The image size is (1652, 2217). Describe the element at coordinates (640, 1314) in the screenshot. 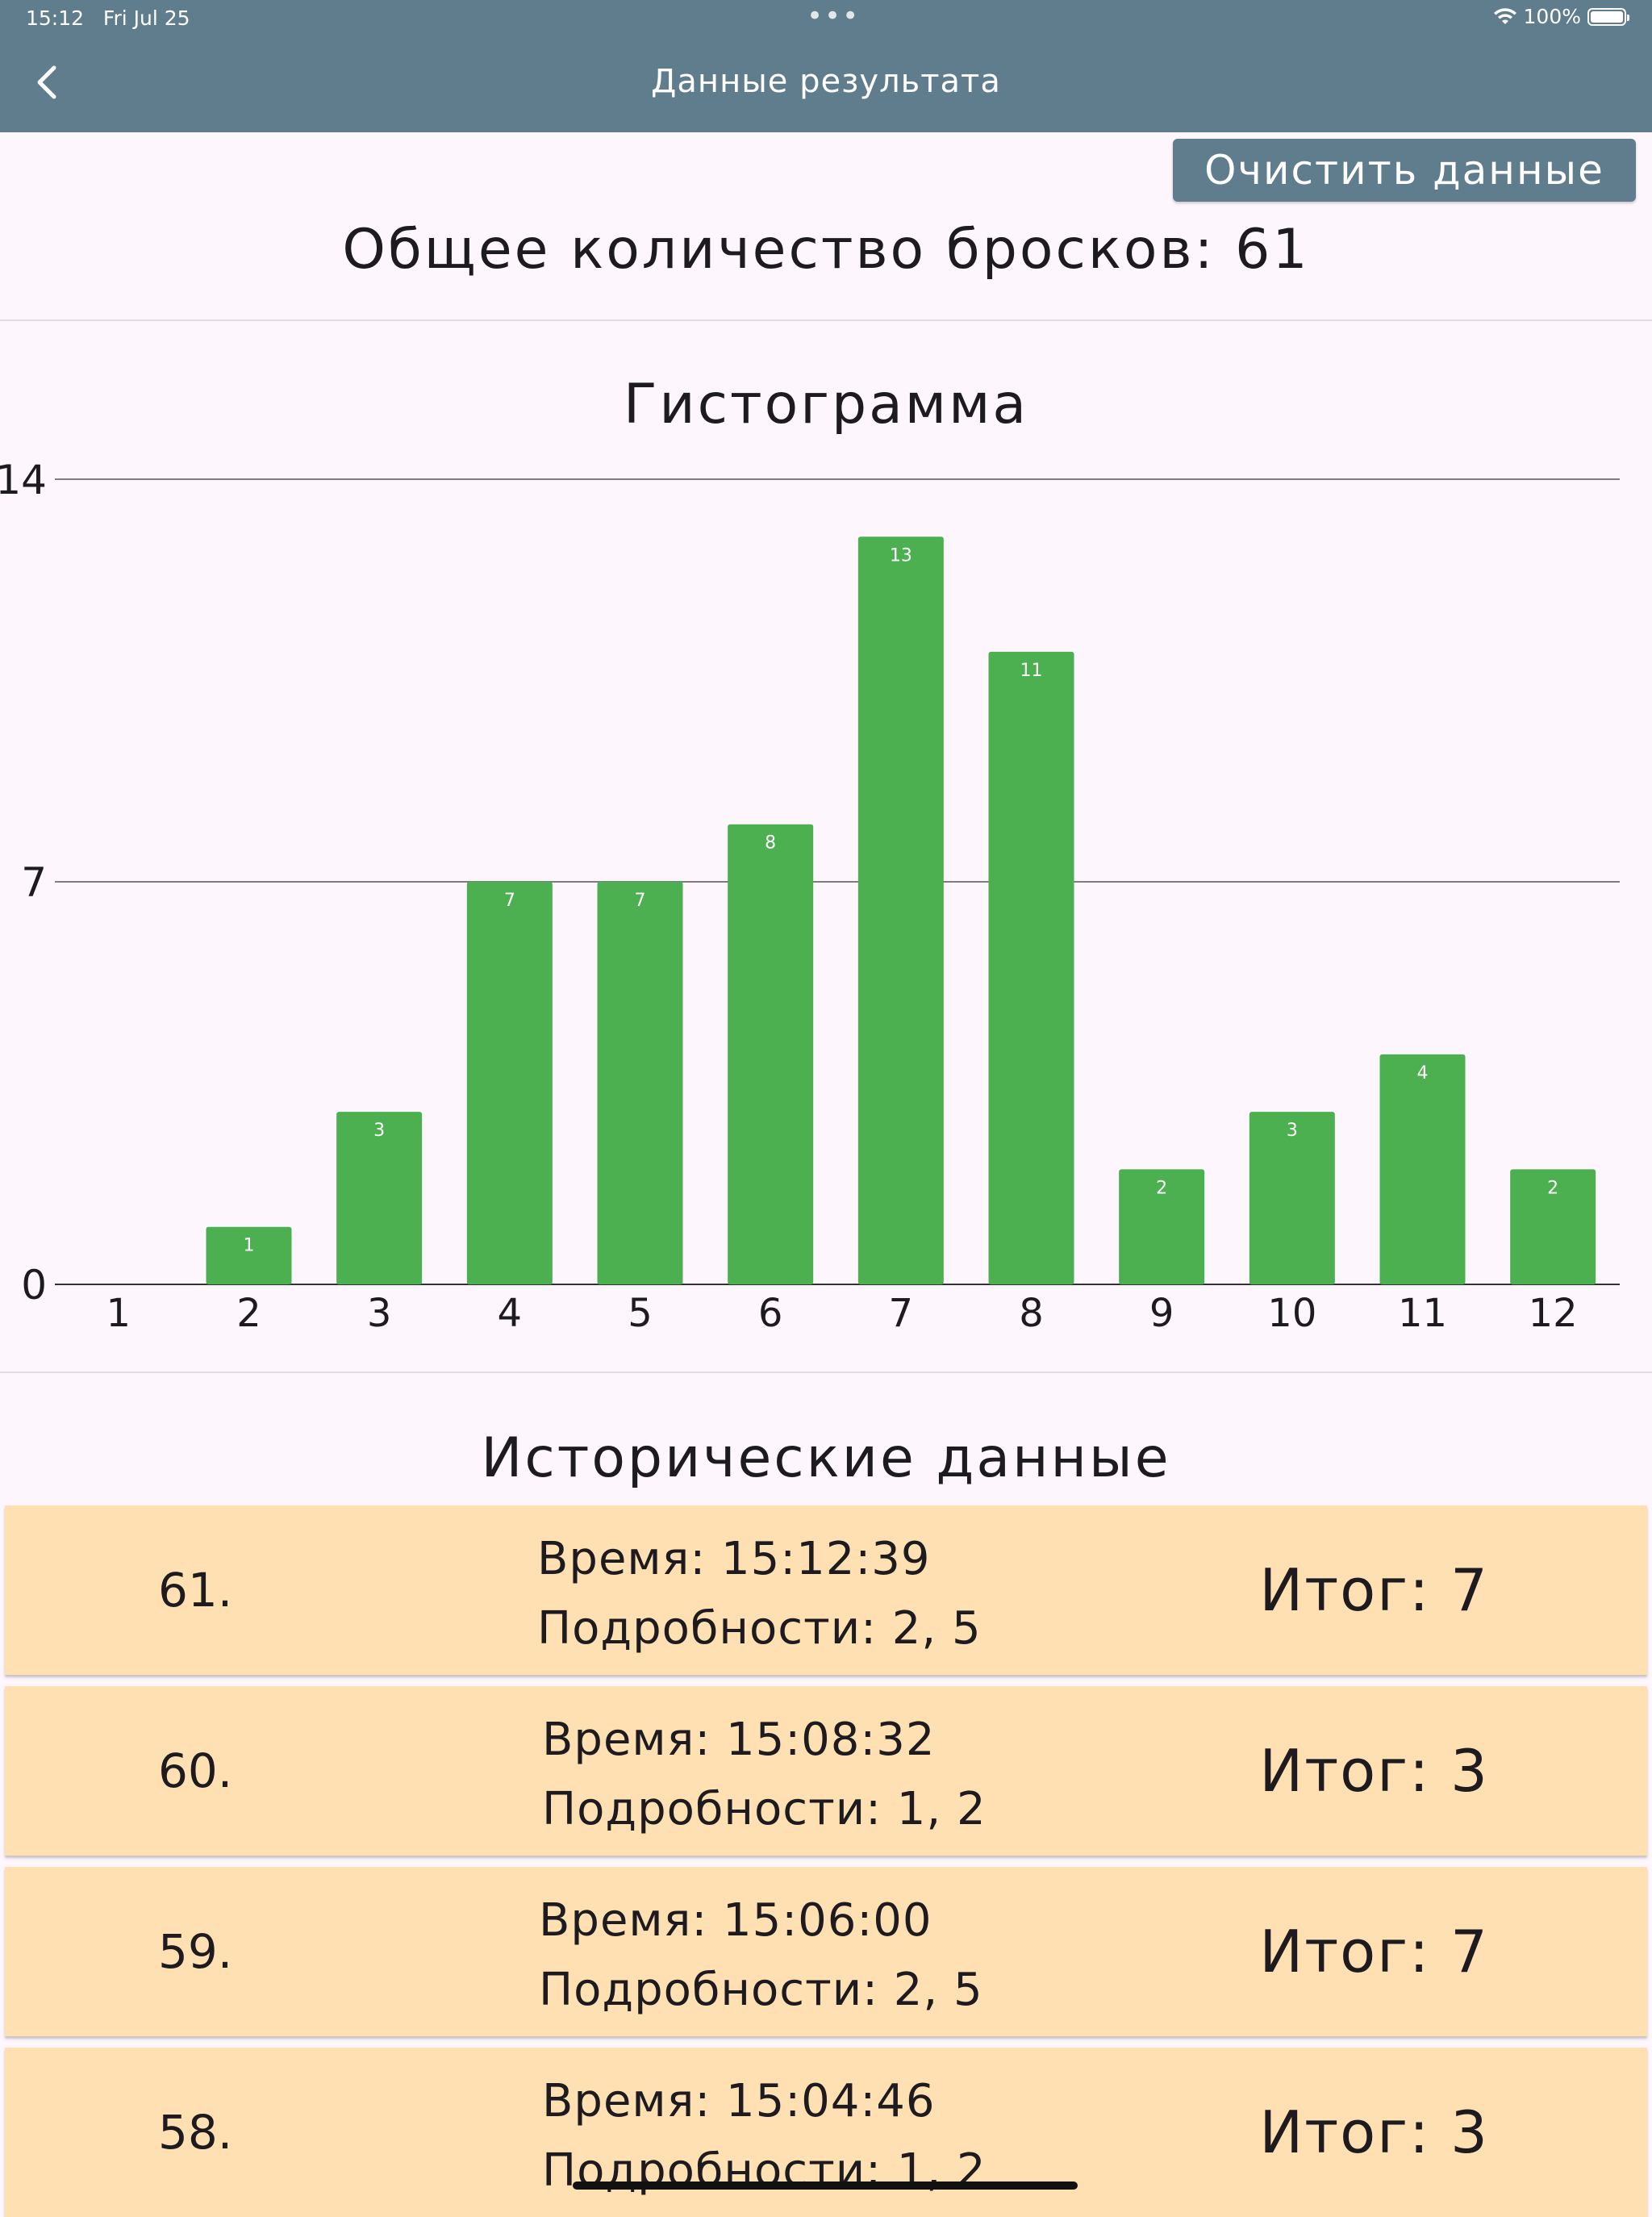

I see `x-tick-label: 5` at that location.